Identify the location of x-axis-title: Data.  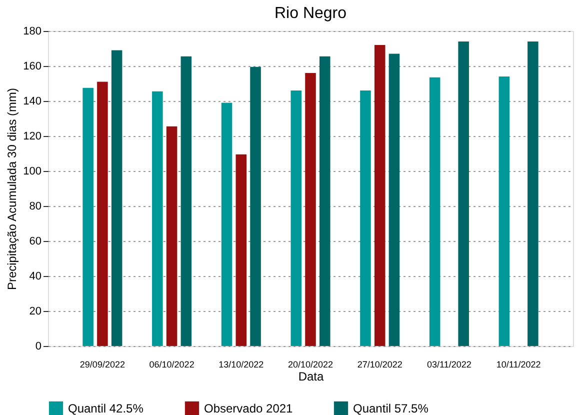
(311, 377).